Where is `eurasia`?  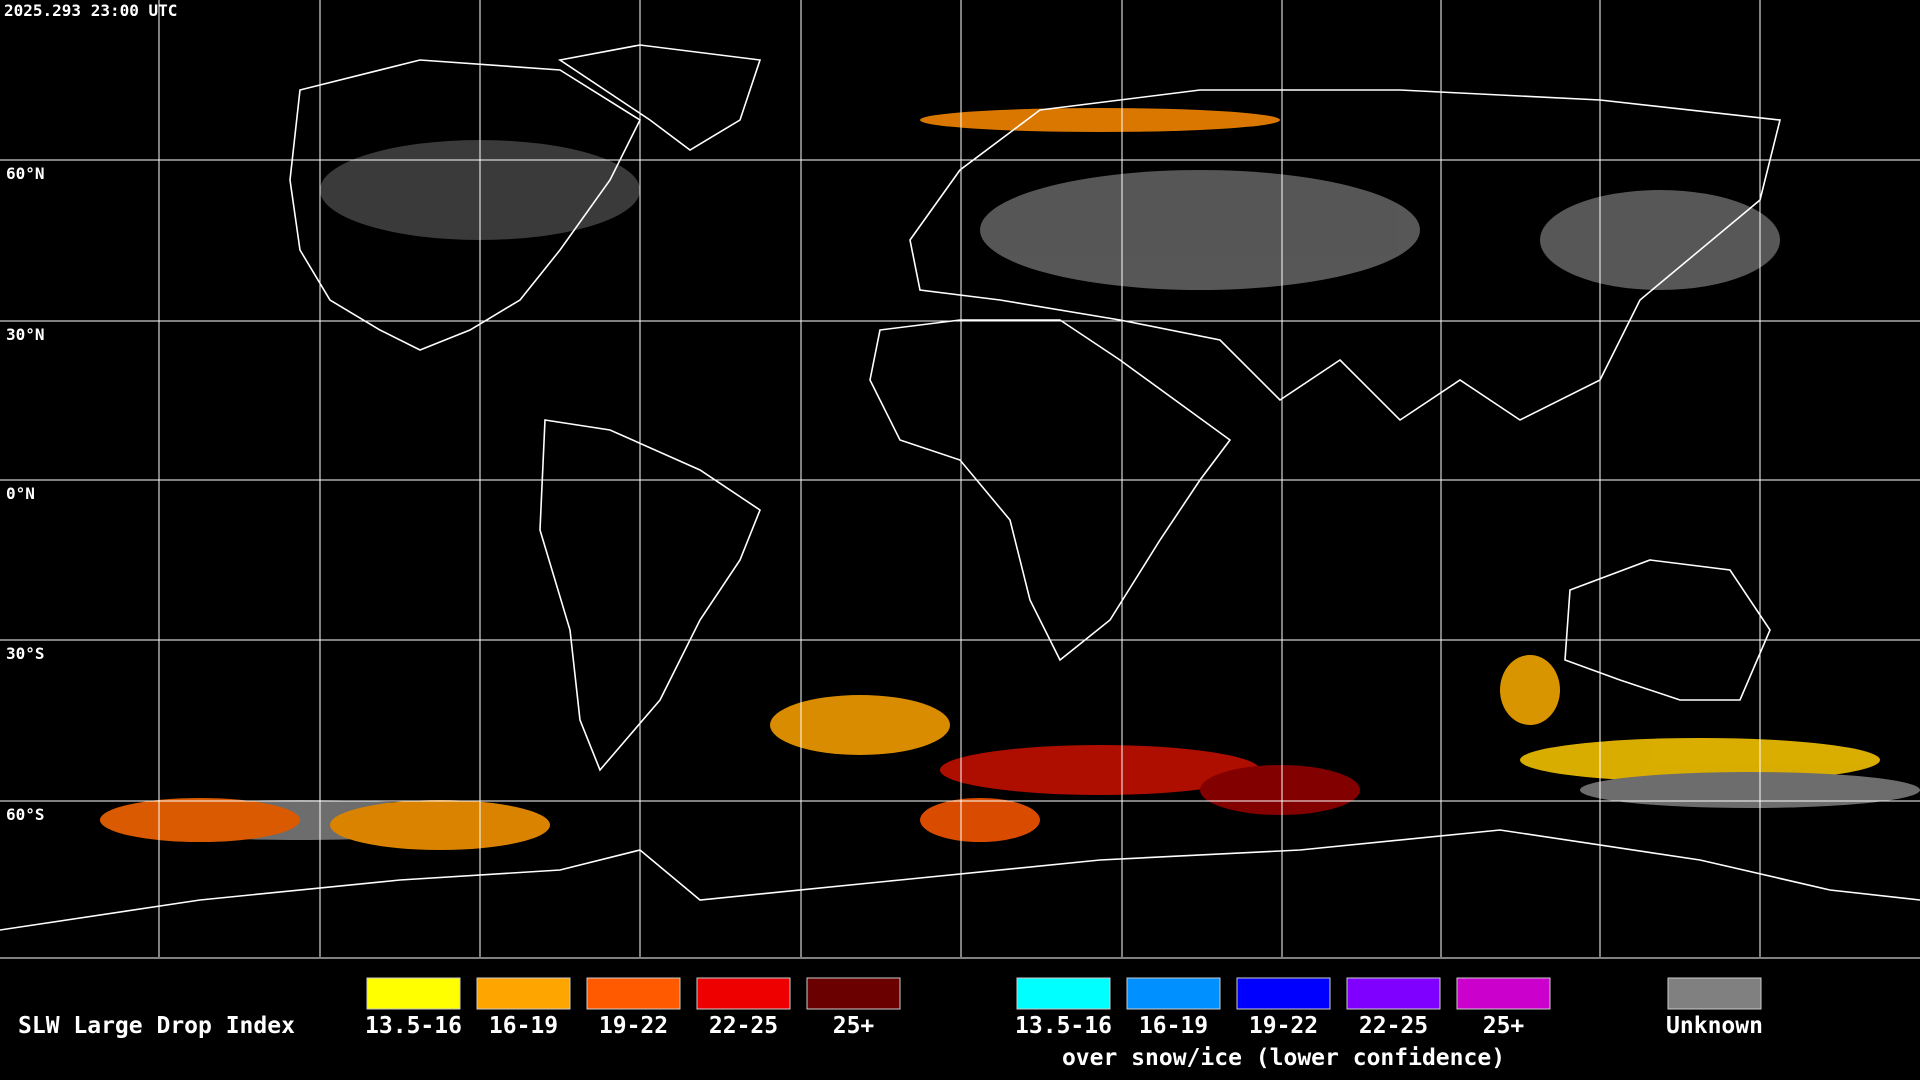
eurasia is located at coordinates (1345, 255).